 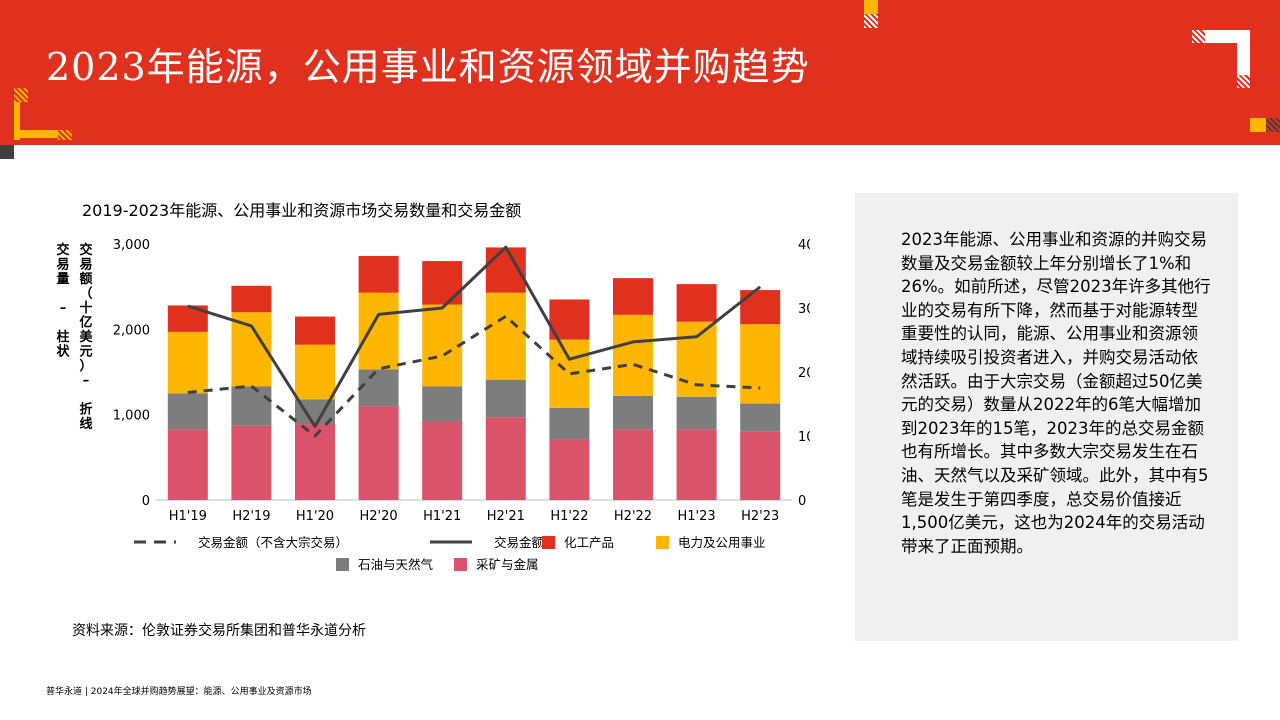 I want to click on y-axis-label-right: 交易额（十亿美元）– 折线, so click(x=86, y=337).